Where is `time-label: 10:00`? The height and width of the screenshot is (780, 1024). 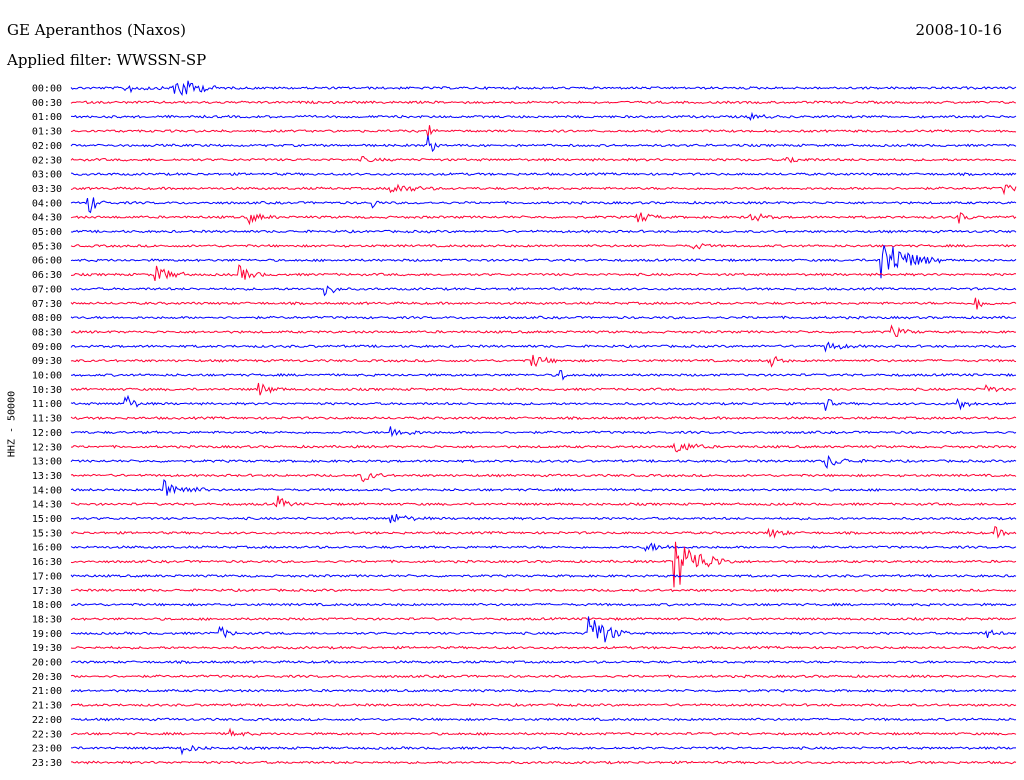 time-label: 10:00 is located at coordinates (47, 376).